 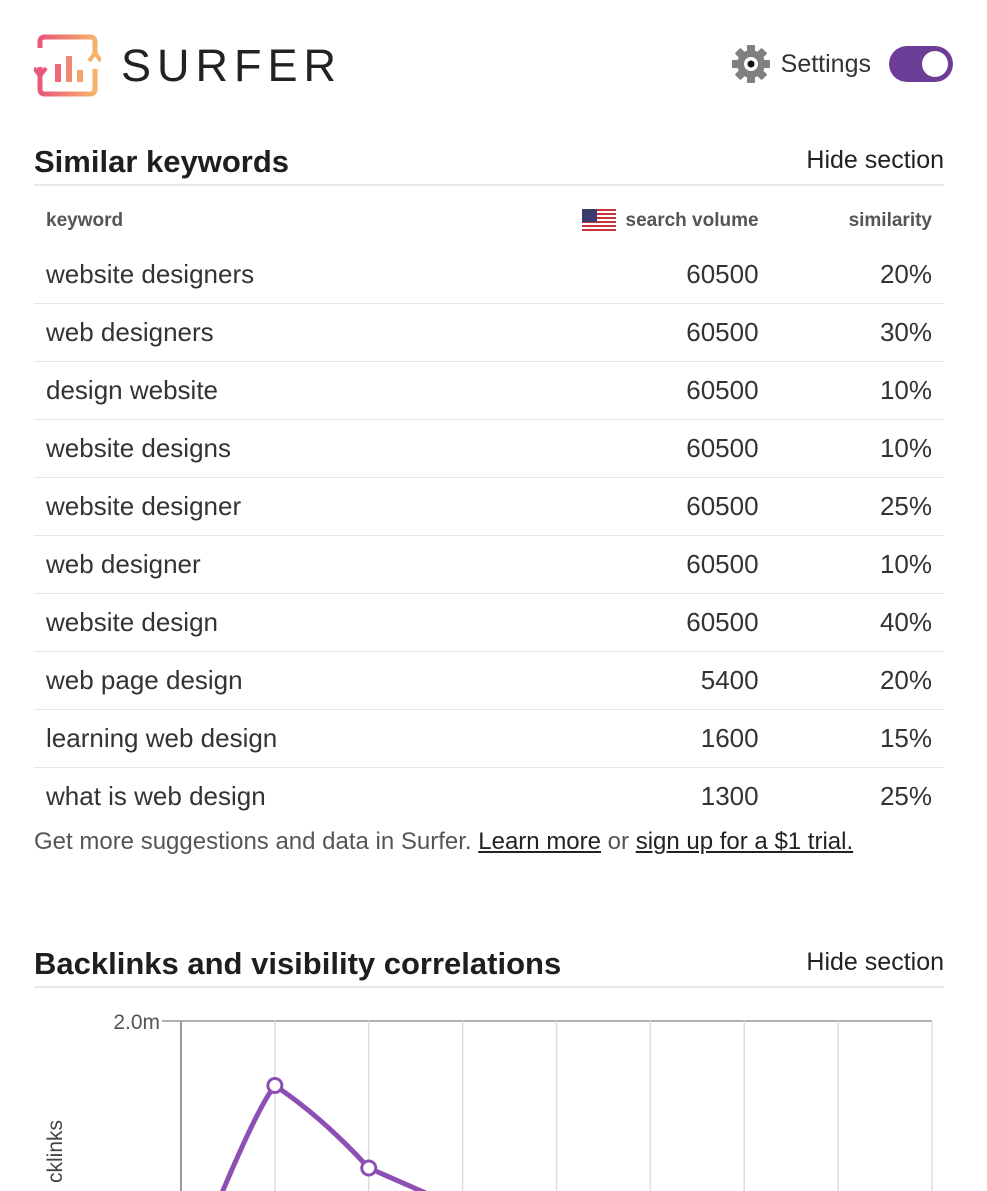 I want to click on table-row: design website 60500 10%, so click(x=489, y=390).